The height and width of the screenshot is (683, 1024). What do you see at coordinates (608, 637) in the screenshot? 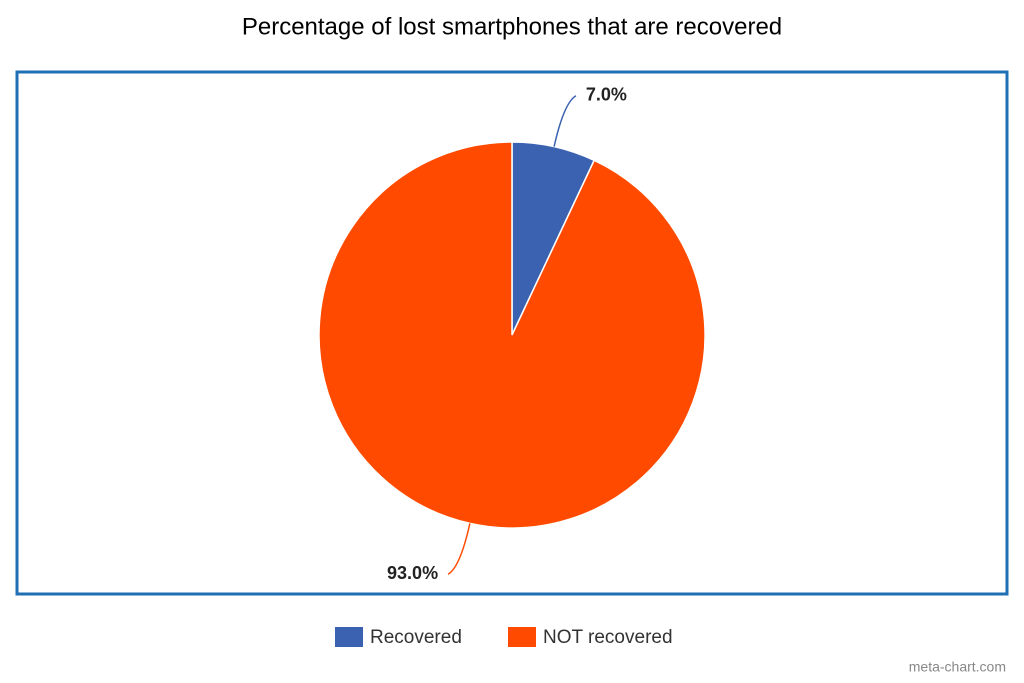
I see `legend-label: NOT recovered` at bounding box center [608, 637].